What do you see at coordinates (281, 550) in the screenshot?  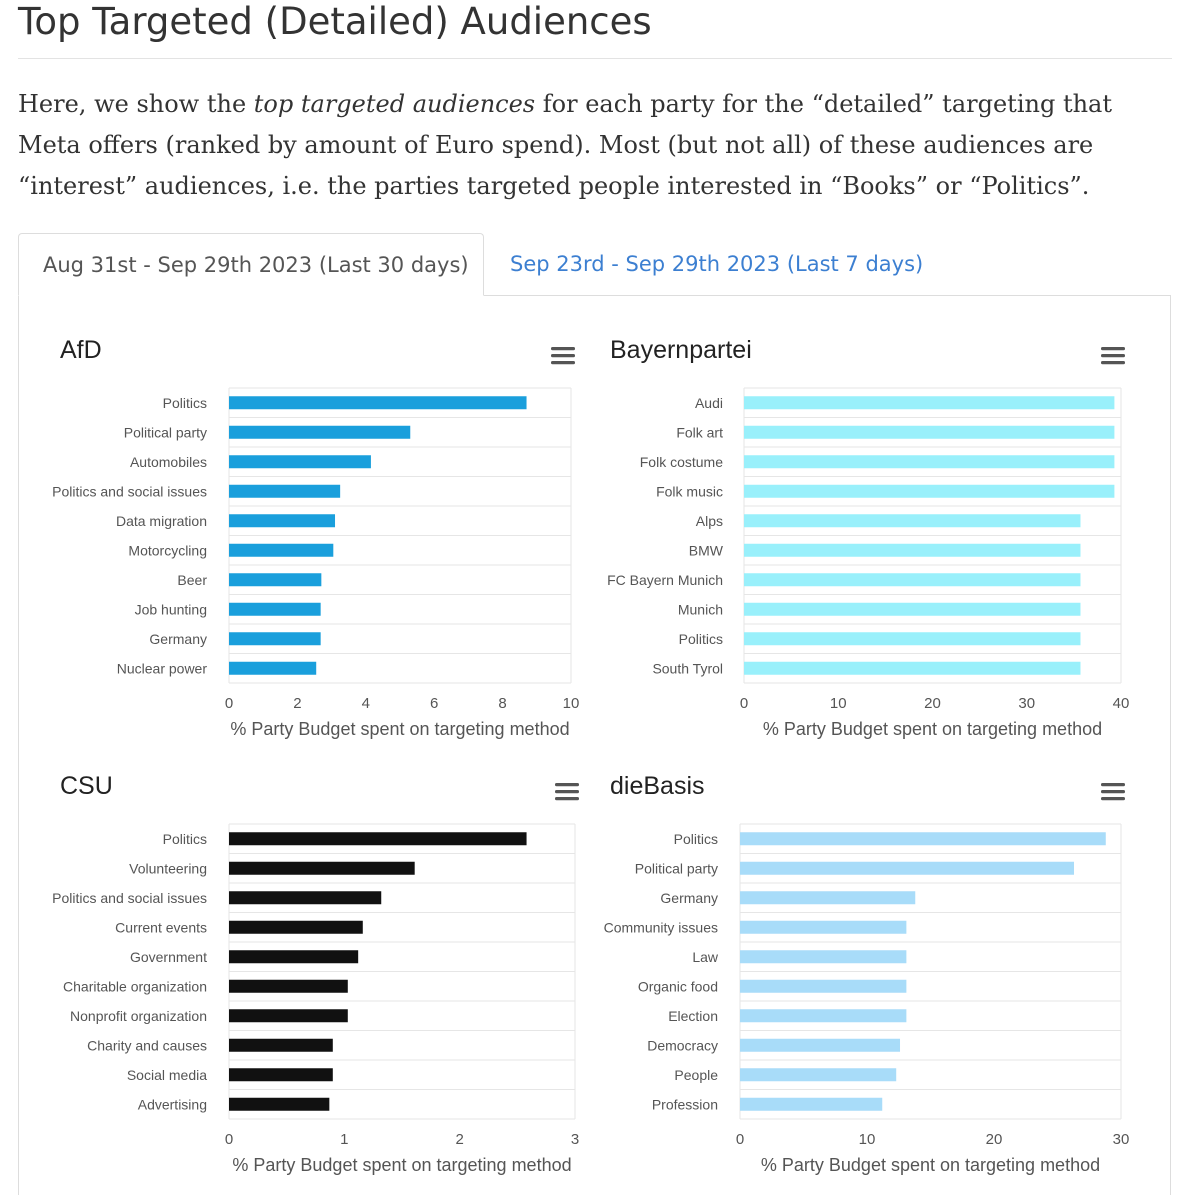 I see `bar-motorcycling` at bounding box center [281, 550].